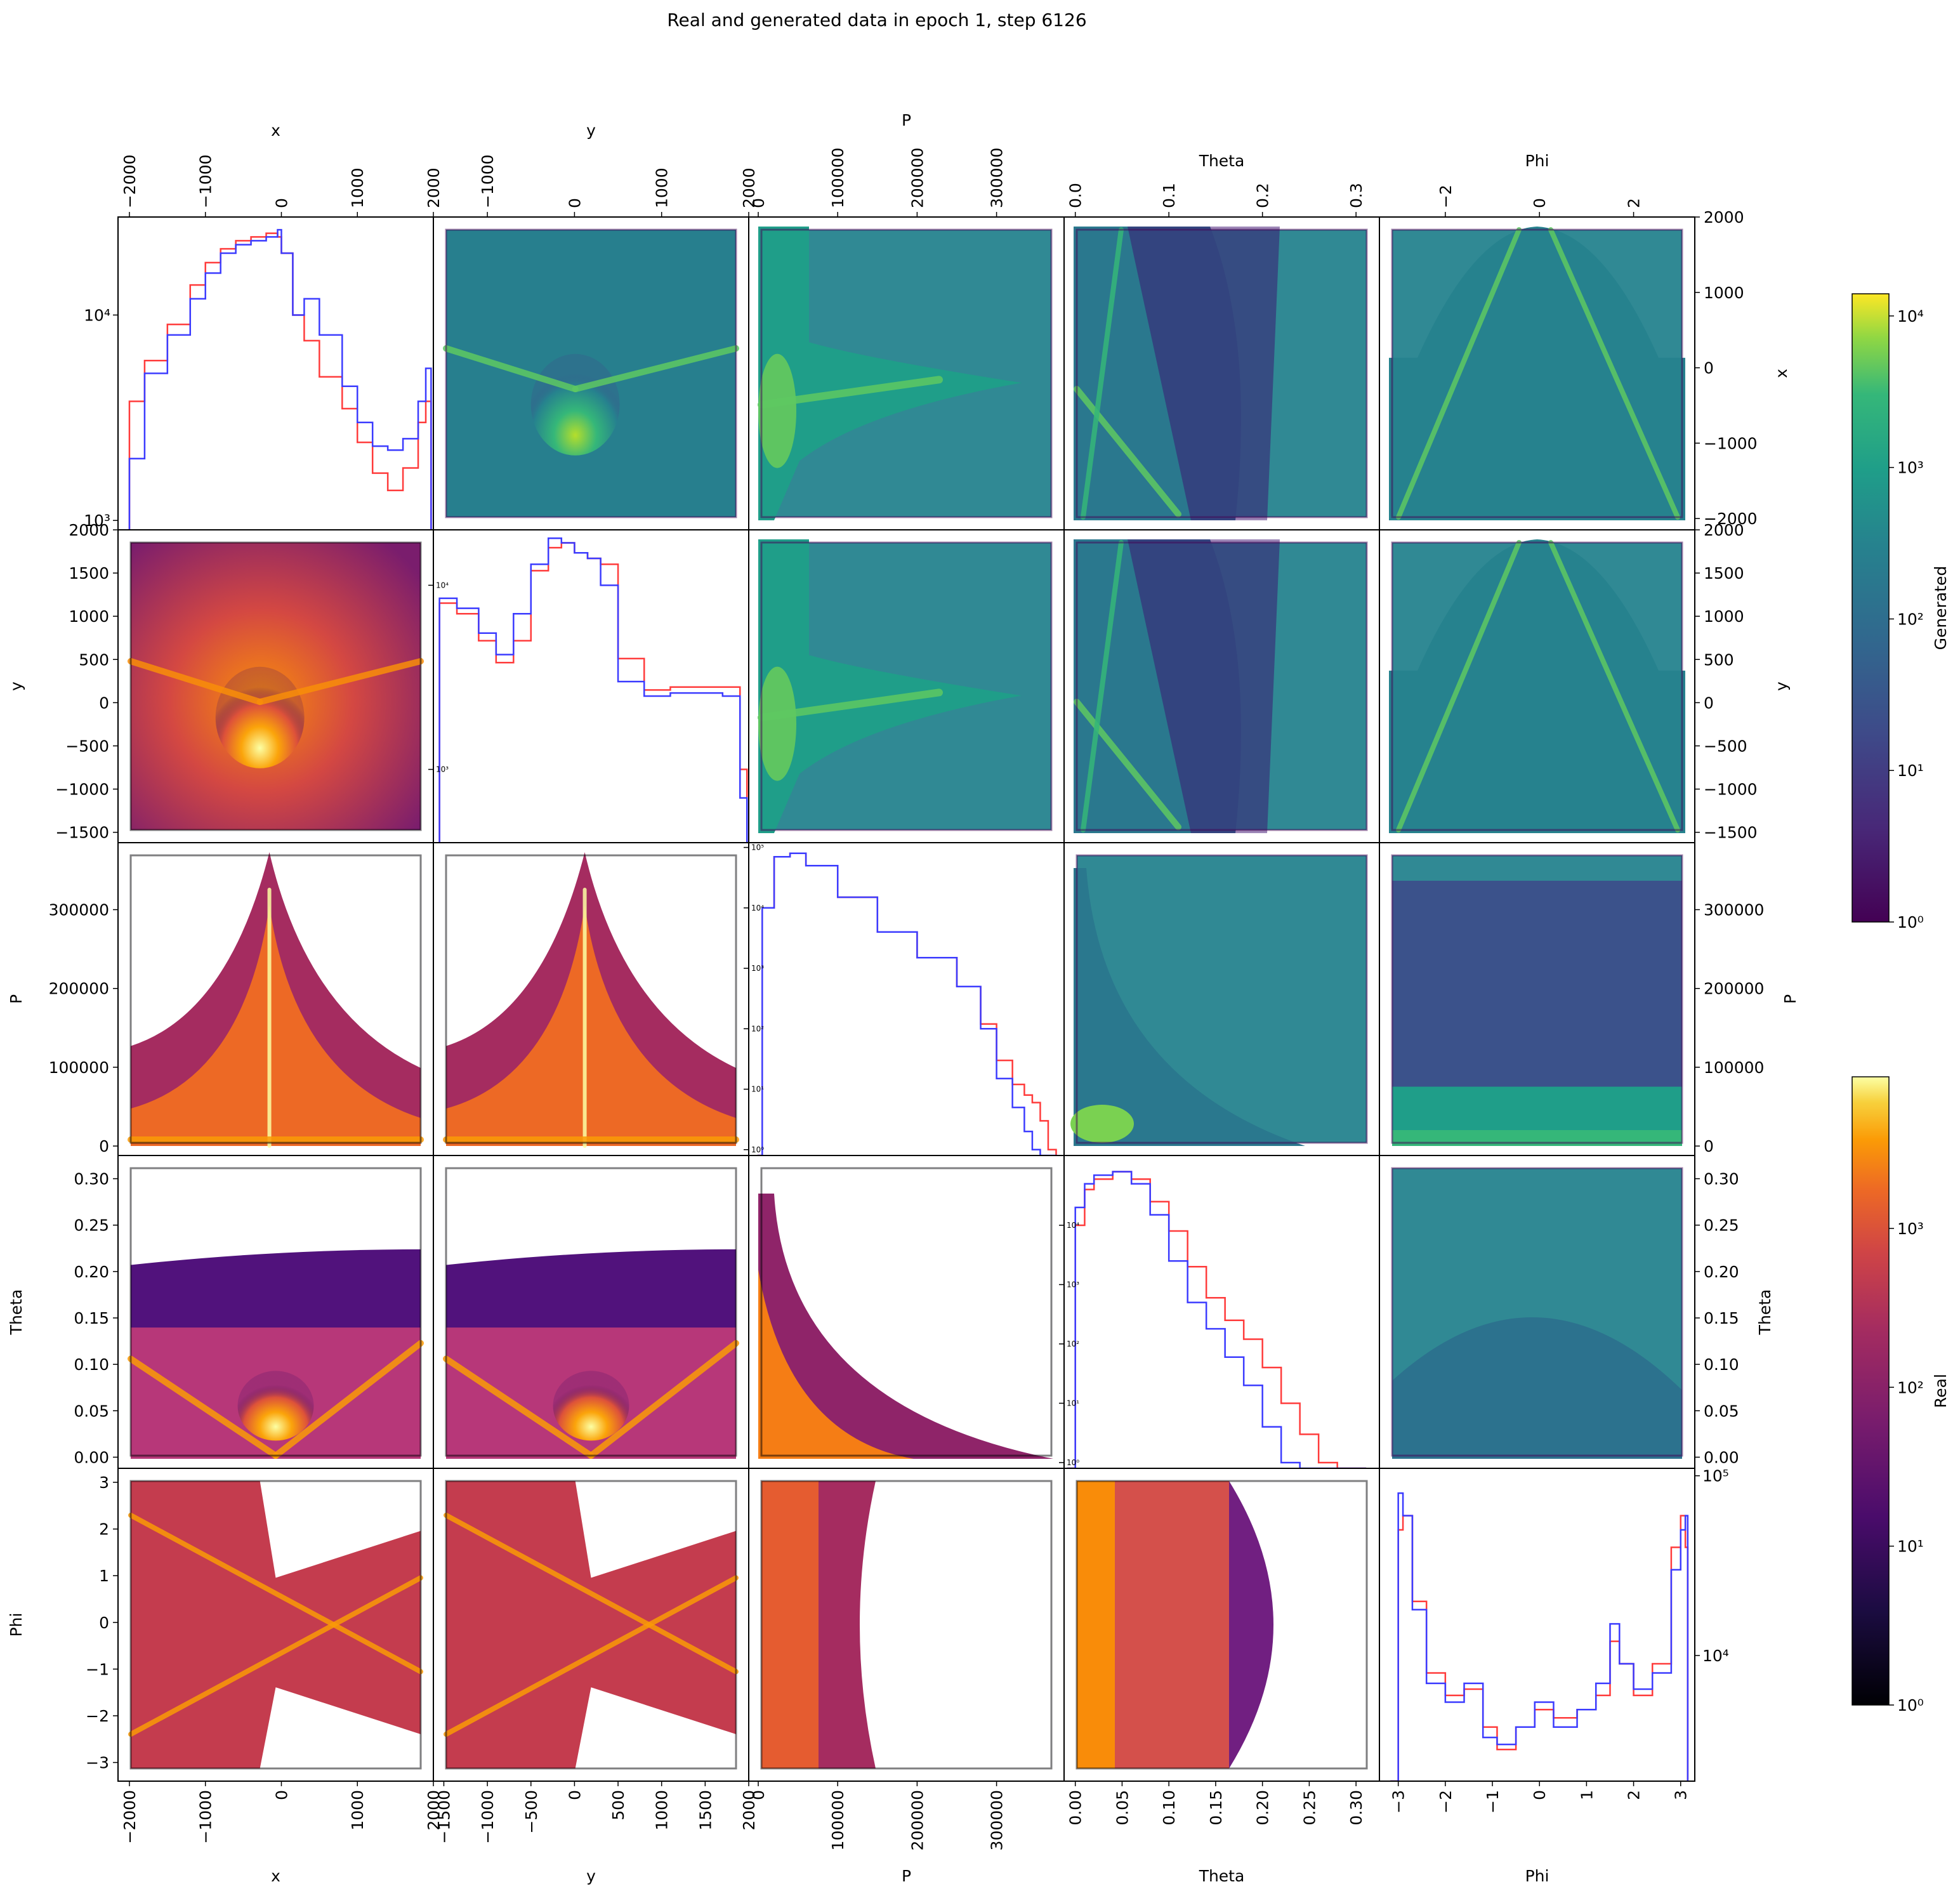  I want to click on ytick-label: −500, so click(87, 746).